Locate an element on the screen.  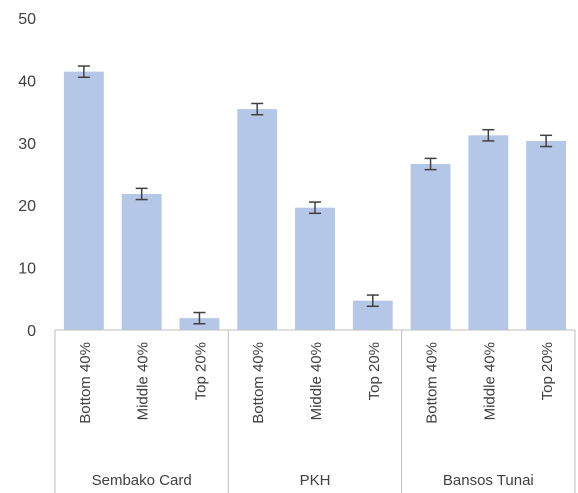
y-tick-label: 20 is located at coordinates (27, 206).